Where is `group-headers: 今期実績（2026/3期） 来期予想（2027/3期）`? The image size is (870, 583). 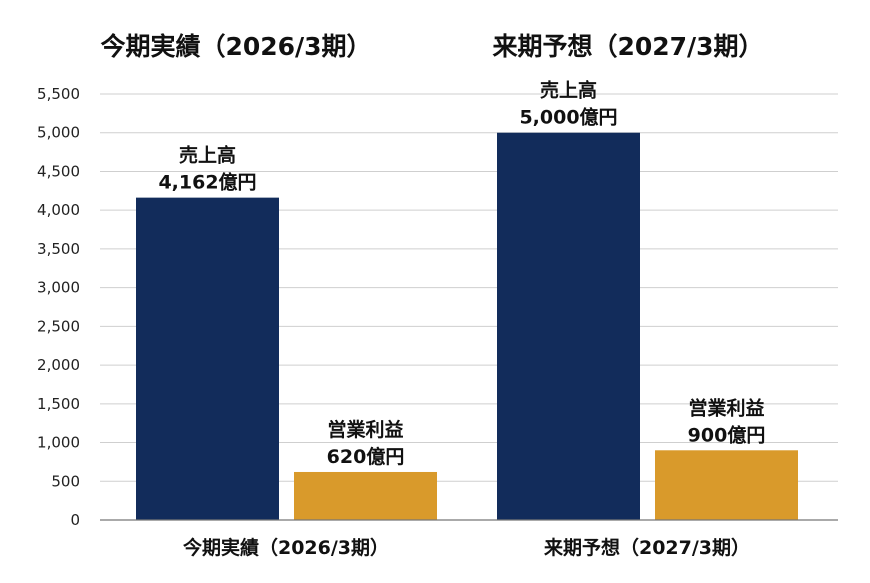
group-headers: 今期実績（2026/3期） 来期予想（2027/3期） is located at coordinates (431, 46).